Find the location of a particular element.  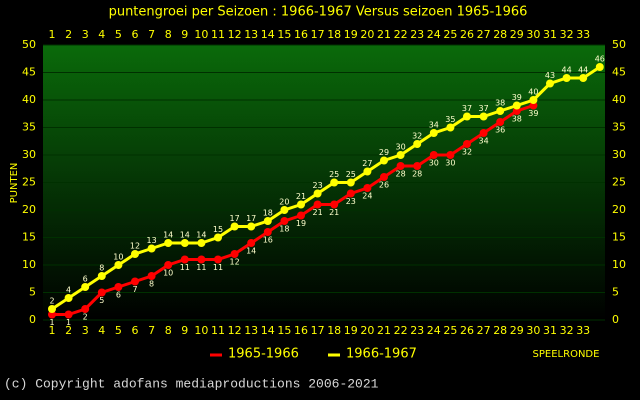

x-tick-label-top: 3 is located at coordinates (85, 34).